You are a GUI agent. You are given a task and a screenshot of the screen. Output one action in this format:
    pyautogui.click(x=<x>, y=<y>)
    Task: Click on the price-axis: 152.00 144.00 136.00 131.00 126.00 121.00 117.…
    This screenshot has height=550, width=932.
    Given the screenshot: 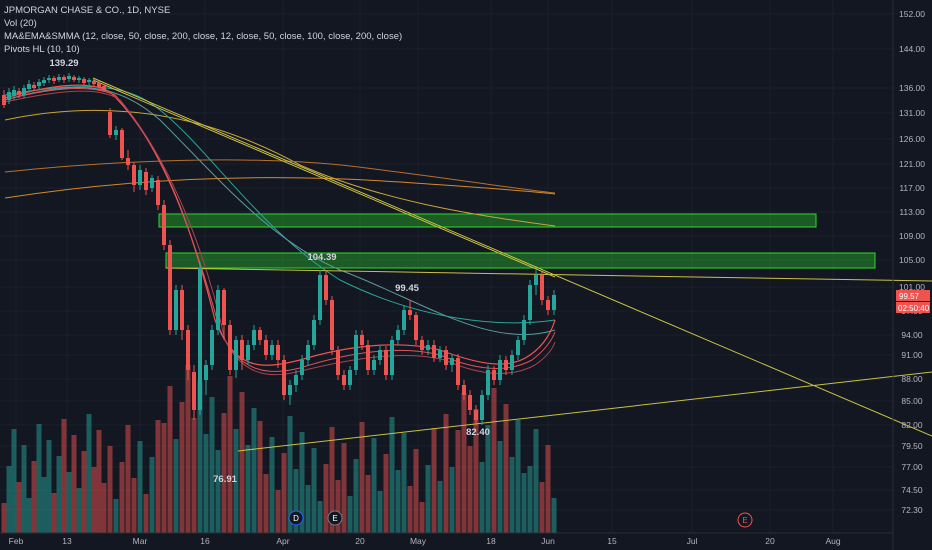 What is the action you would take?
    pyautogui.click(x=908, y=275)
    